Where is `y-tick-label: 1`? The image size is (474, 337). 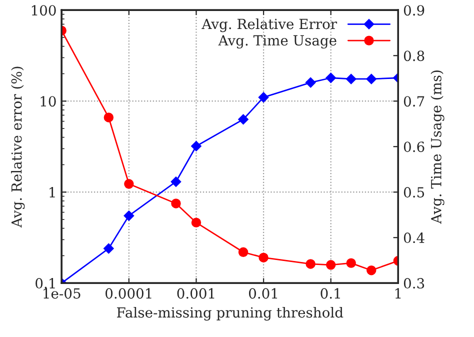
y-tick-label: 1 is located at coordinates (52, 192).